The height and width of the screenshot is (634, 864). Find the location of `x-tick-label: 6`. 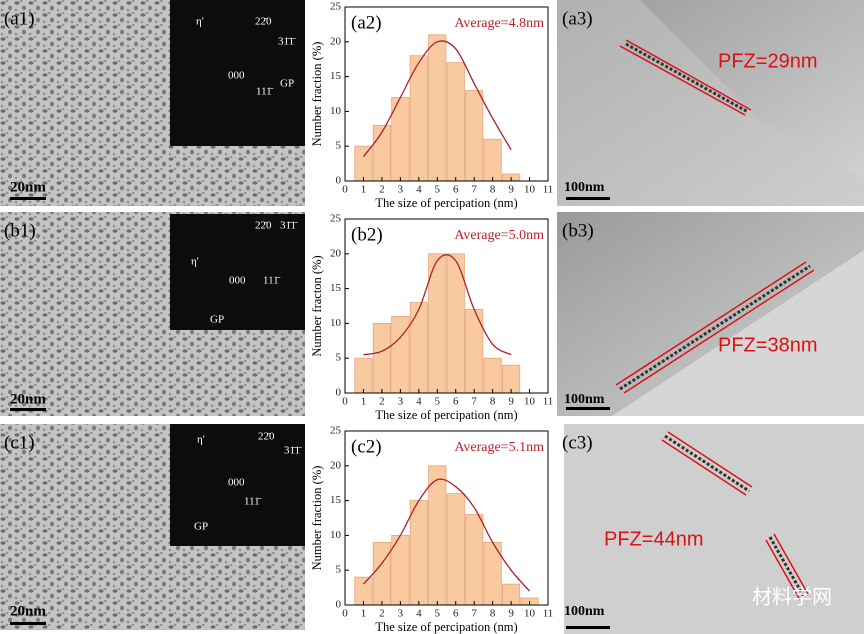

x-tick-label: 6 is located at coordinates (456, 190).